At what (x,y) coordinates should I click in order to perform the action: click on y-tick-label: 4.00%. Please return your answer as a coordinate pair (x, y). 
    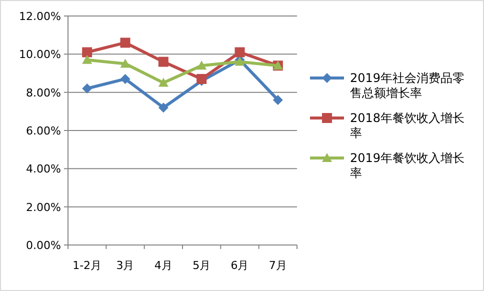
    Looking at the image, I should click on (43, 169).